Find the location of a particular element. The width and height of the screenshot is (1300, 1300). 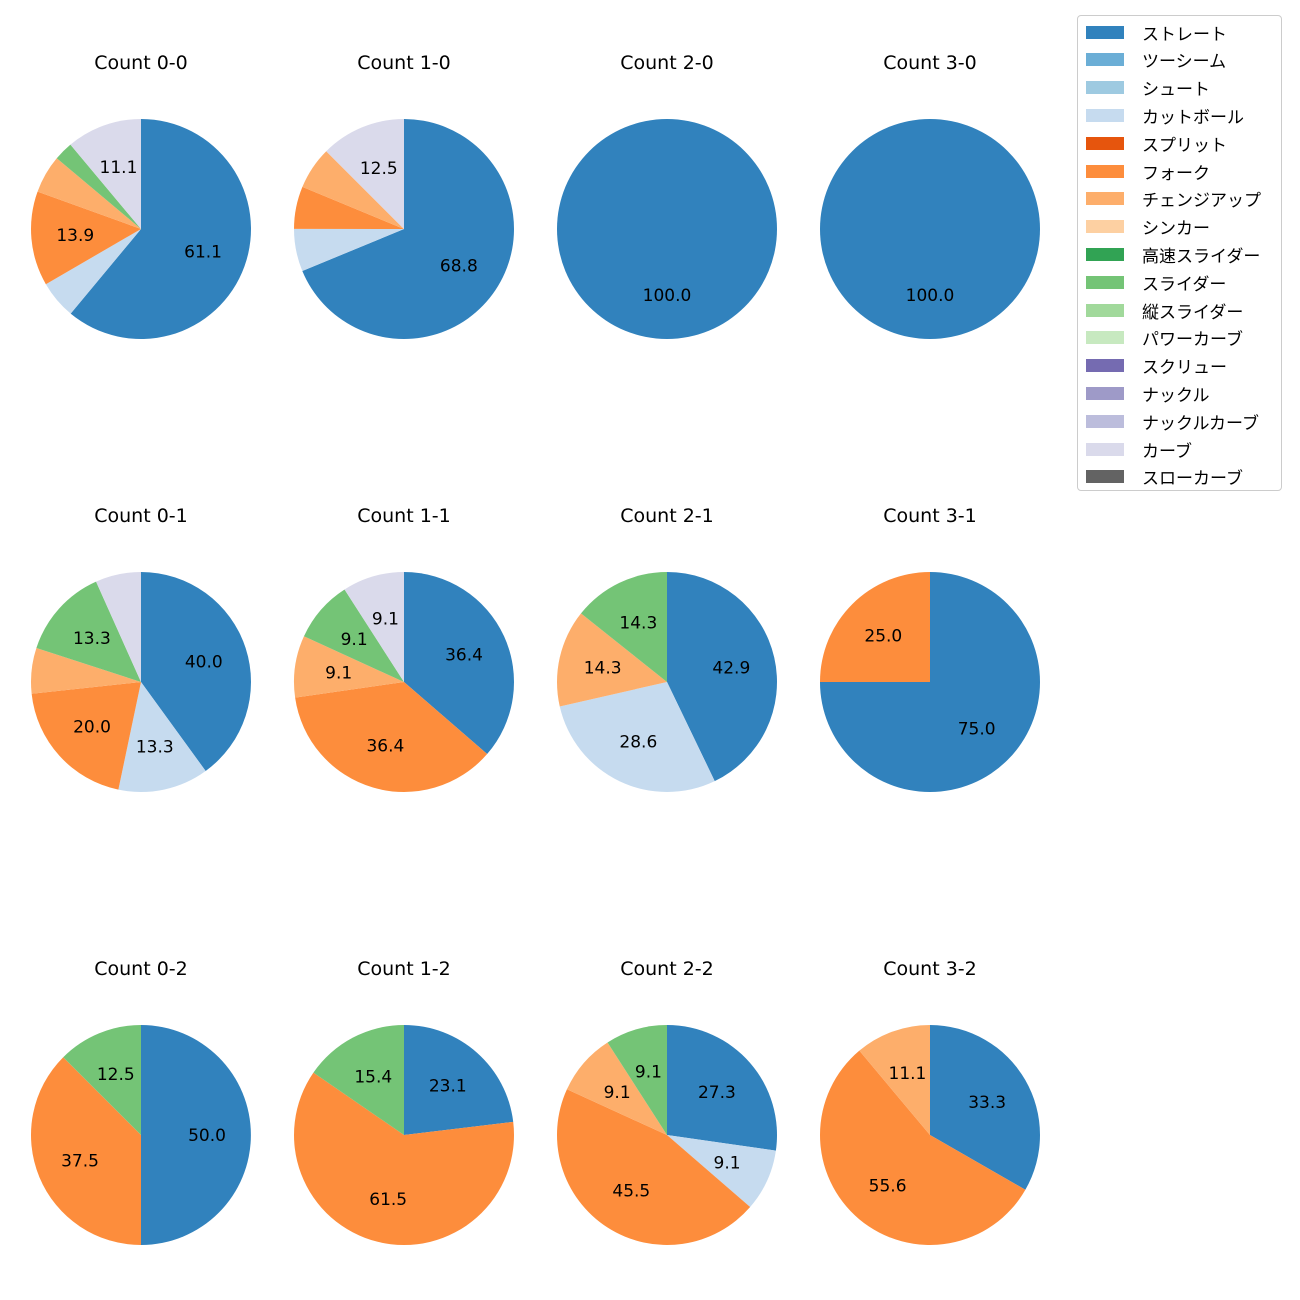

chart-title: Count 1-0 is located at coordinates (404, 63).